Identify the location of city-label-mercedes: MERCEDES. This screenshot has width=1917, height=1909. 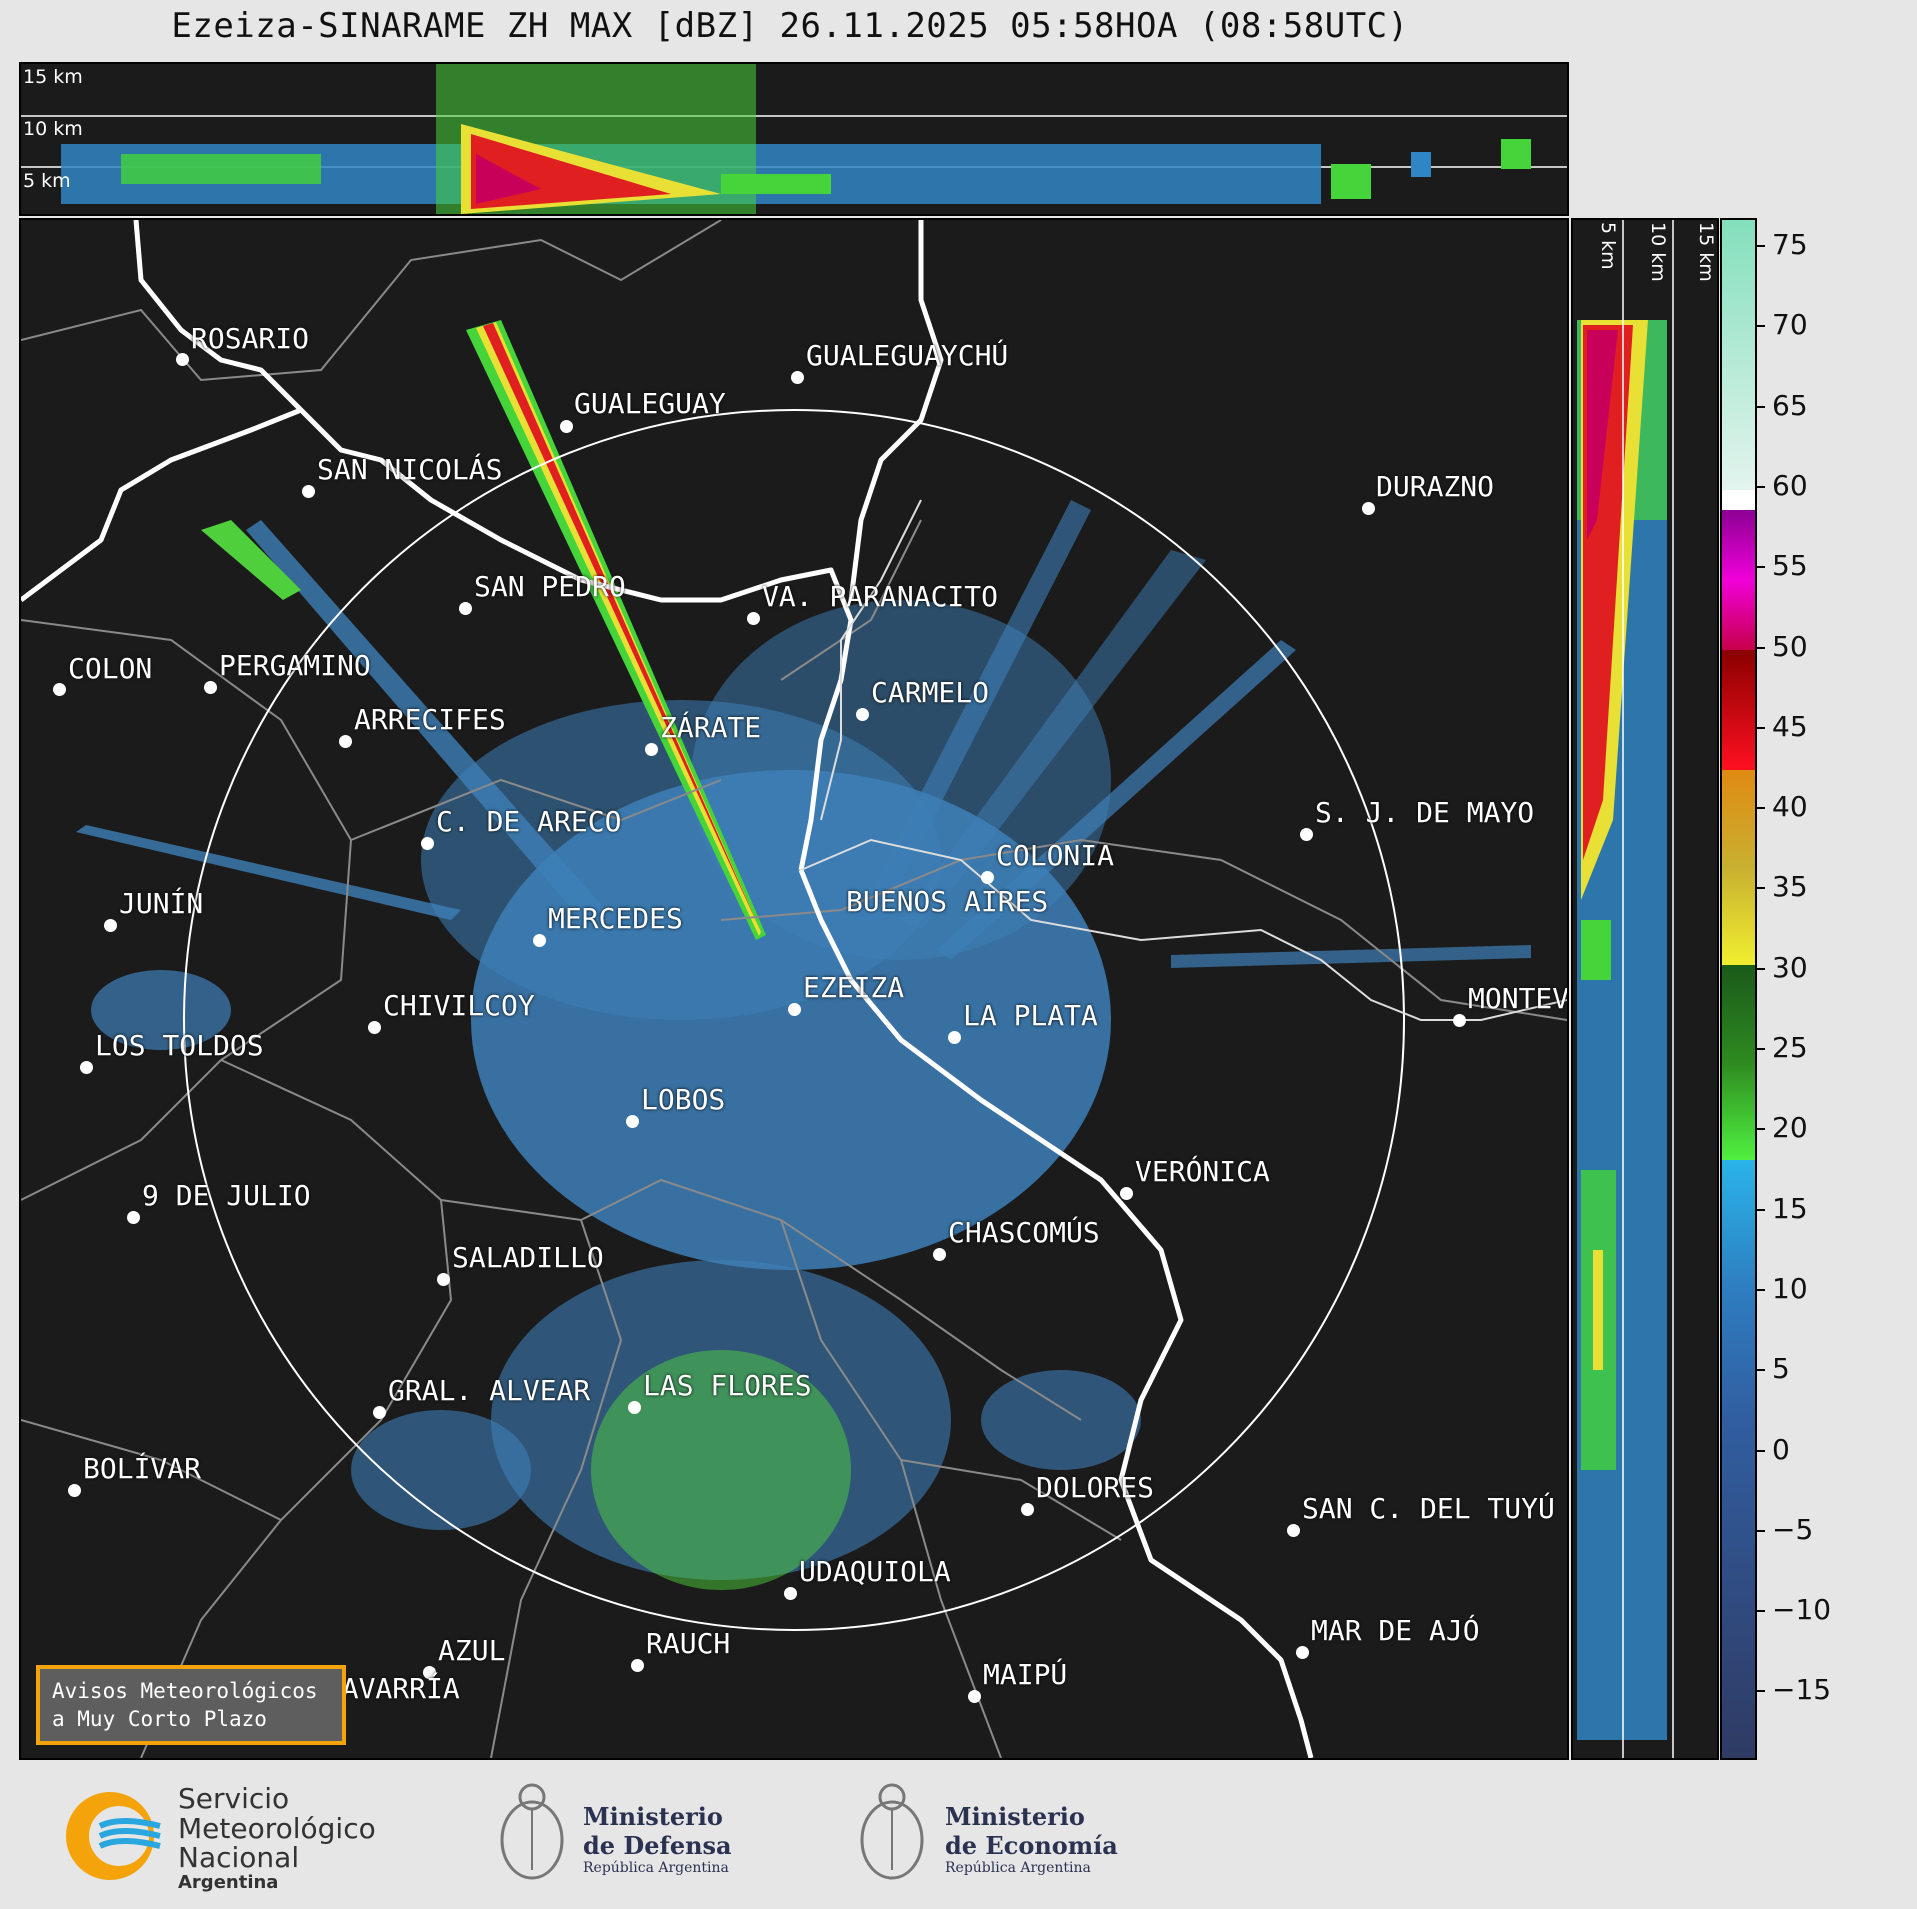
(615, 918).